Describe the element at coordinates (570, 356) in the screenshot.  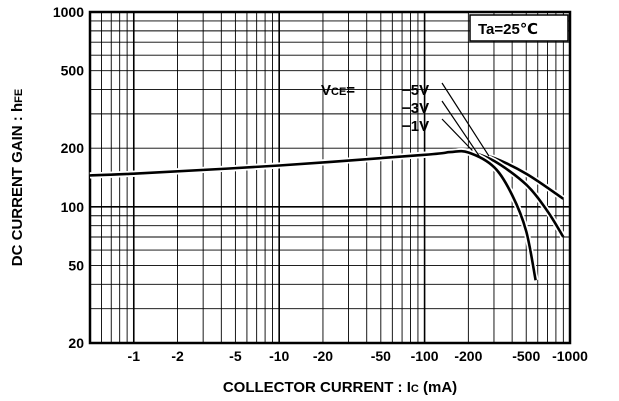
I see `x-tick-label: -1000` at that location.